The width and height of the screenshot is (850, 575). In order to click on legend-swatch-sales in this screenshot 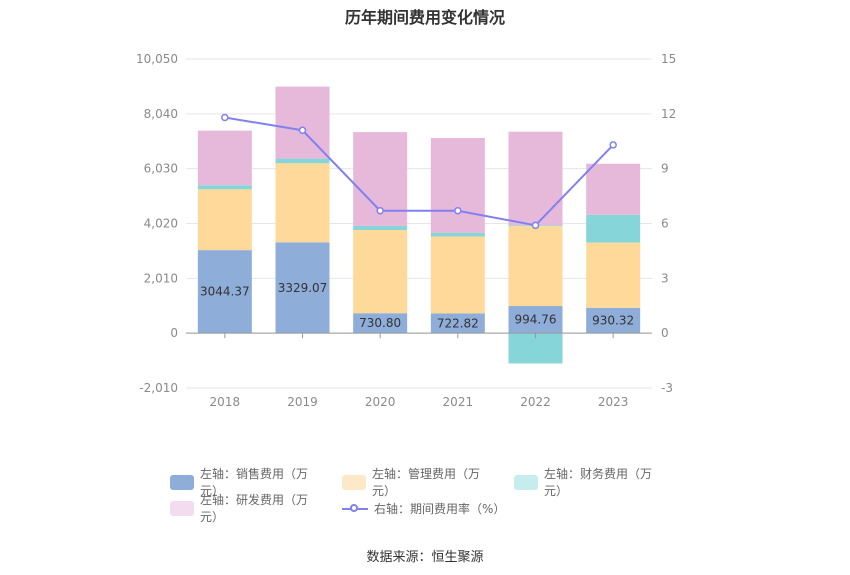, I will do `click(182, 482)`.